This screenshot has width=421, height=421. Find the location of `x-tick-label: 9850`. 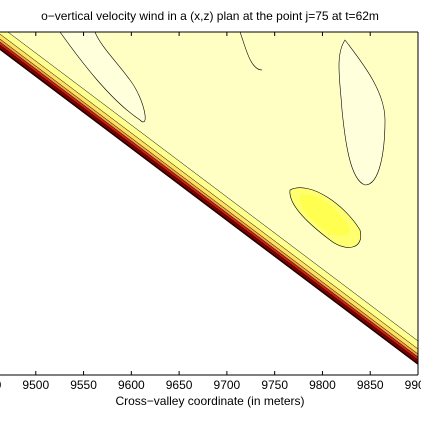

x-tick-label: 9850 is located at coordinates (370, 385).